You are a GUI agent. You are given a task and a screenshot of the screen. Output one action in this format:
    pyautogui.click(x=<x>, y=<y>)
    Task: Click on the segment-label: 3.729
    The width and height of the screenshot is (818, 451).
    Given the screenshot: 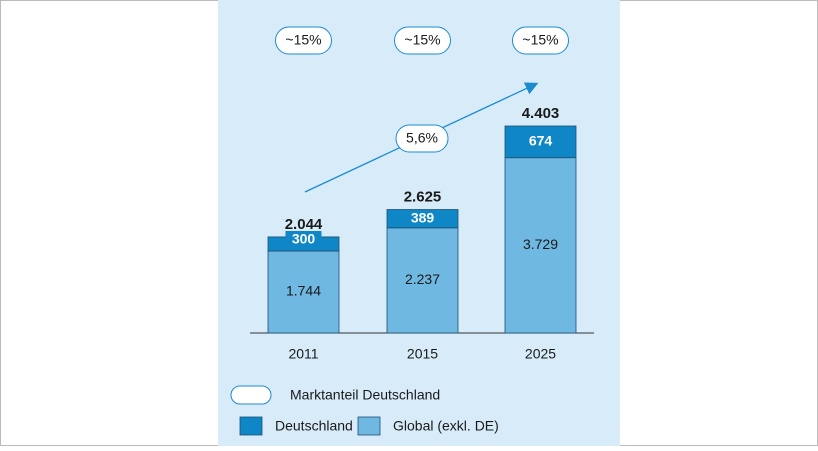 What is the action you would take?
    pyautogui.click(x=540, y=244)
    